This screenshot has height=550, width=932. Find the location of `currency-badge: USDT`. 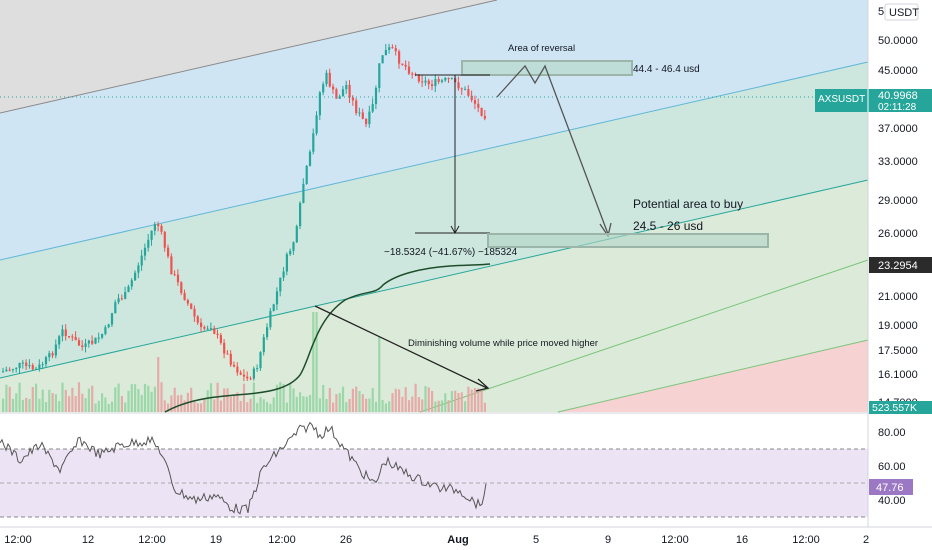

currency-badge: USDT is located at coordinates (901, 12).